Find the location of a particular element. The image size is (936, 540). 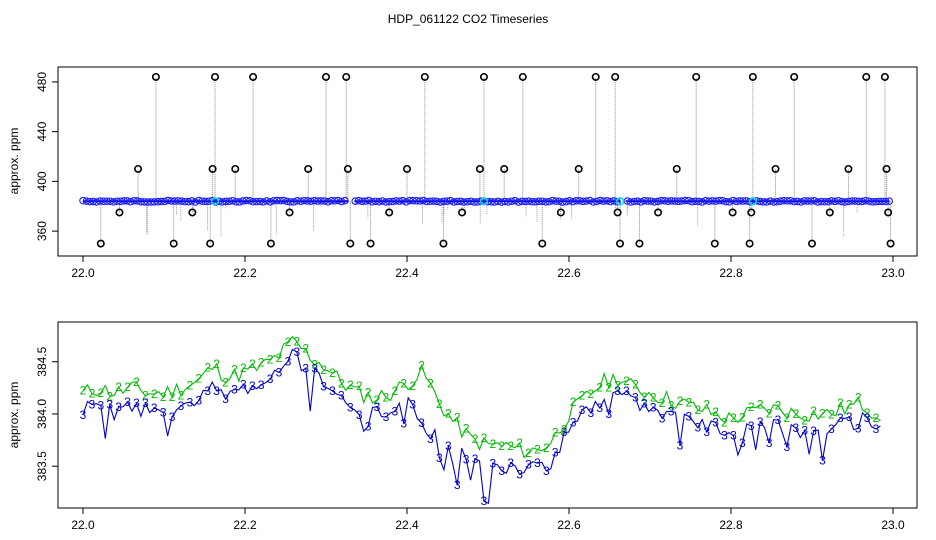

x-tick-label: 22.0 is located at coordinates (83, 273).